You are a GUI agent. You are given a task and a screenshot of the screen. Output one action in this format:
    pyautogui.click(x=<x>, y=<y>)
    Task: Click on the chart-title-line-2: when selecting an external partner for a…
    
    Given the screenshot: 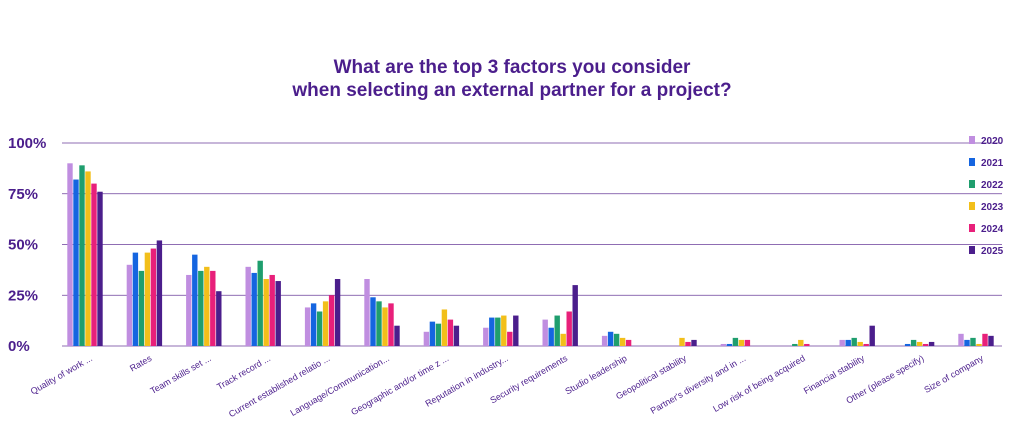 What is the action you would take?
    pyautogui.click(x=511, y=90)
    